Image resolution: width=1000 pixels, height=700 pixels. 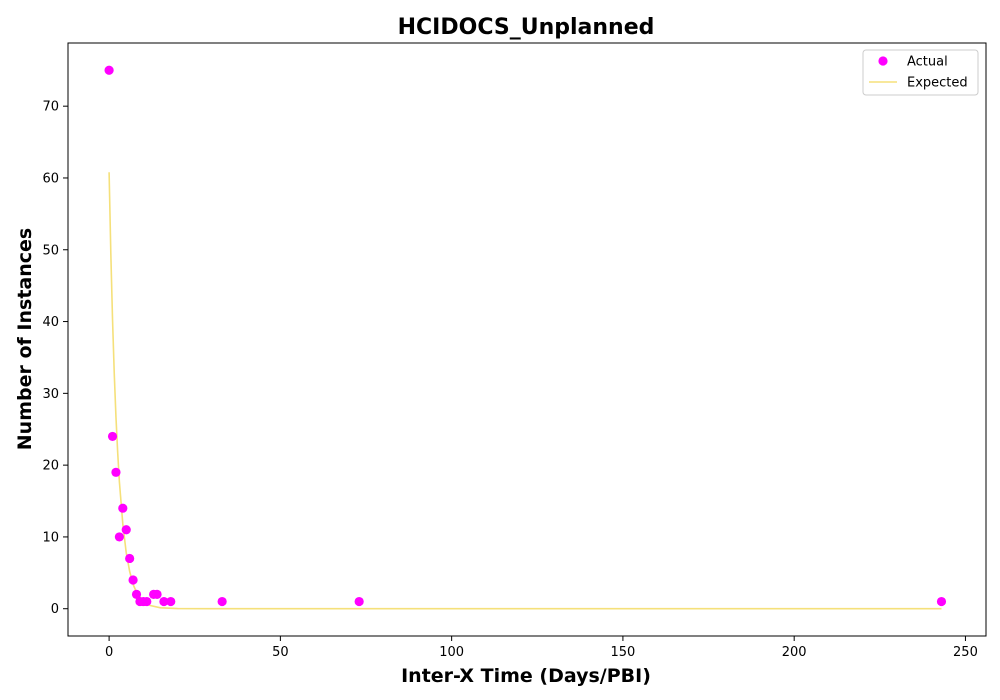 What do you see at coordinates (622, 652) in the screenshot?
I see `x-tick-label: 150` at bounding box center [622, 652].